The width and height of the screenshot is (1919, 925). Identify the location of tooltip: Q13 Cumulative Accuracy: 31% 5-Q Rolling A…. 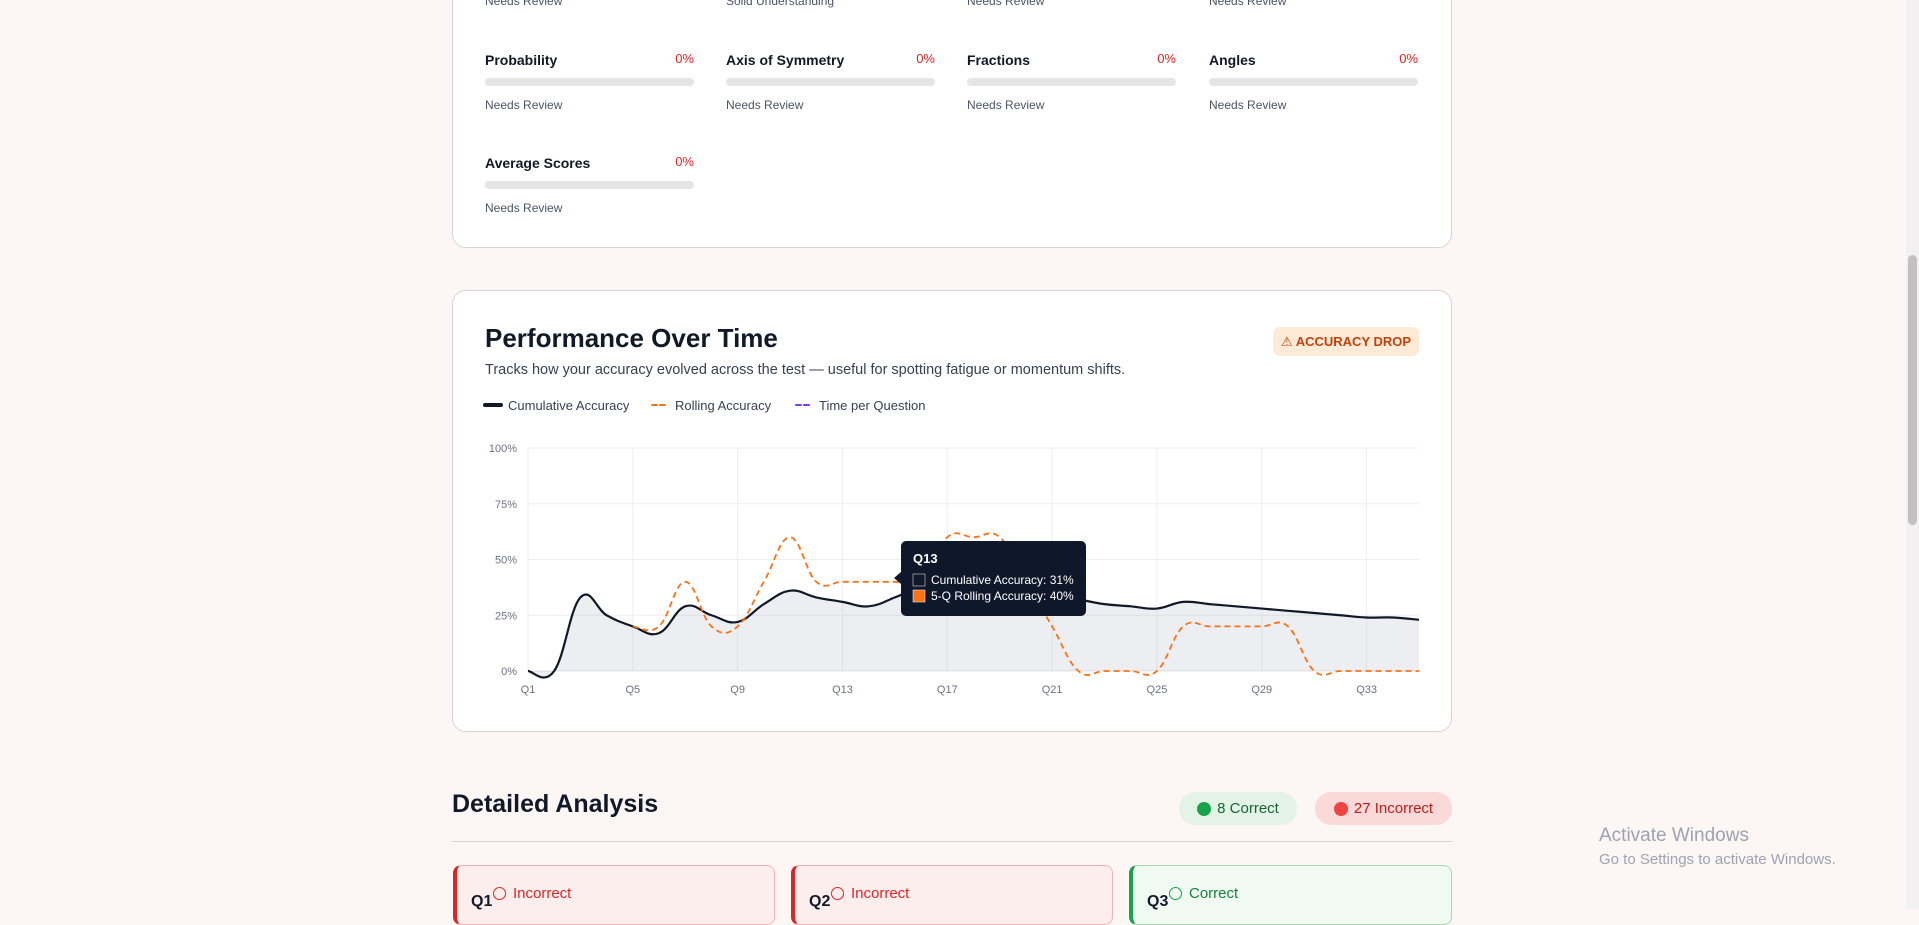
(990, 578).